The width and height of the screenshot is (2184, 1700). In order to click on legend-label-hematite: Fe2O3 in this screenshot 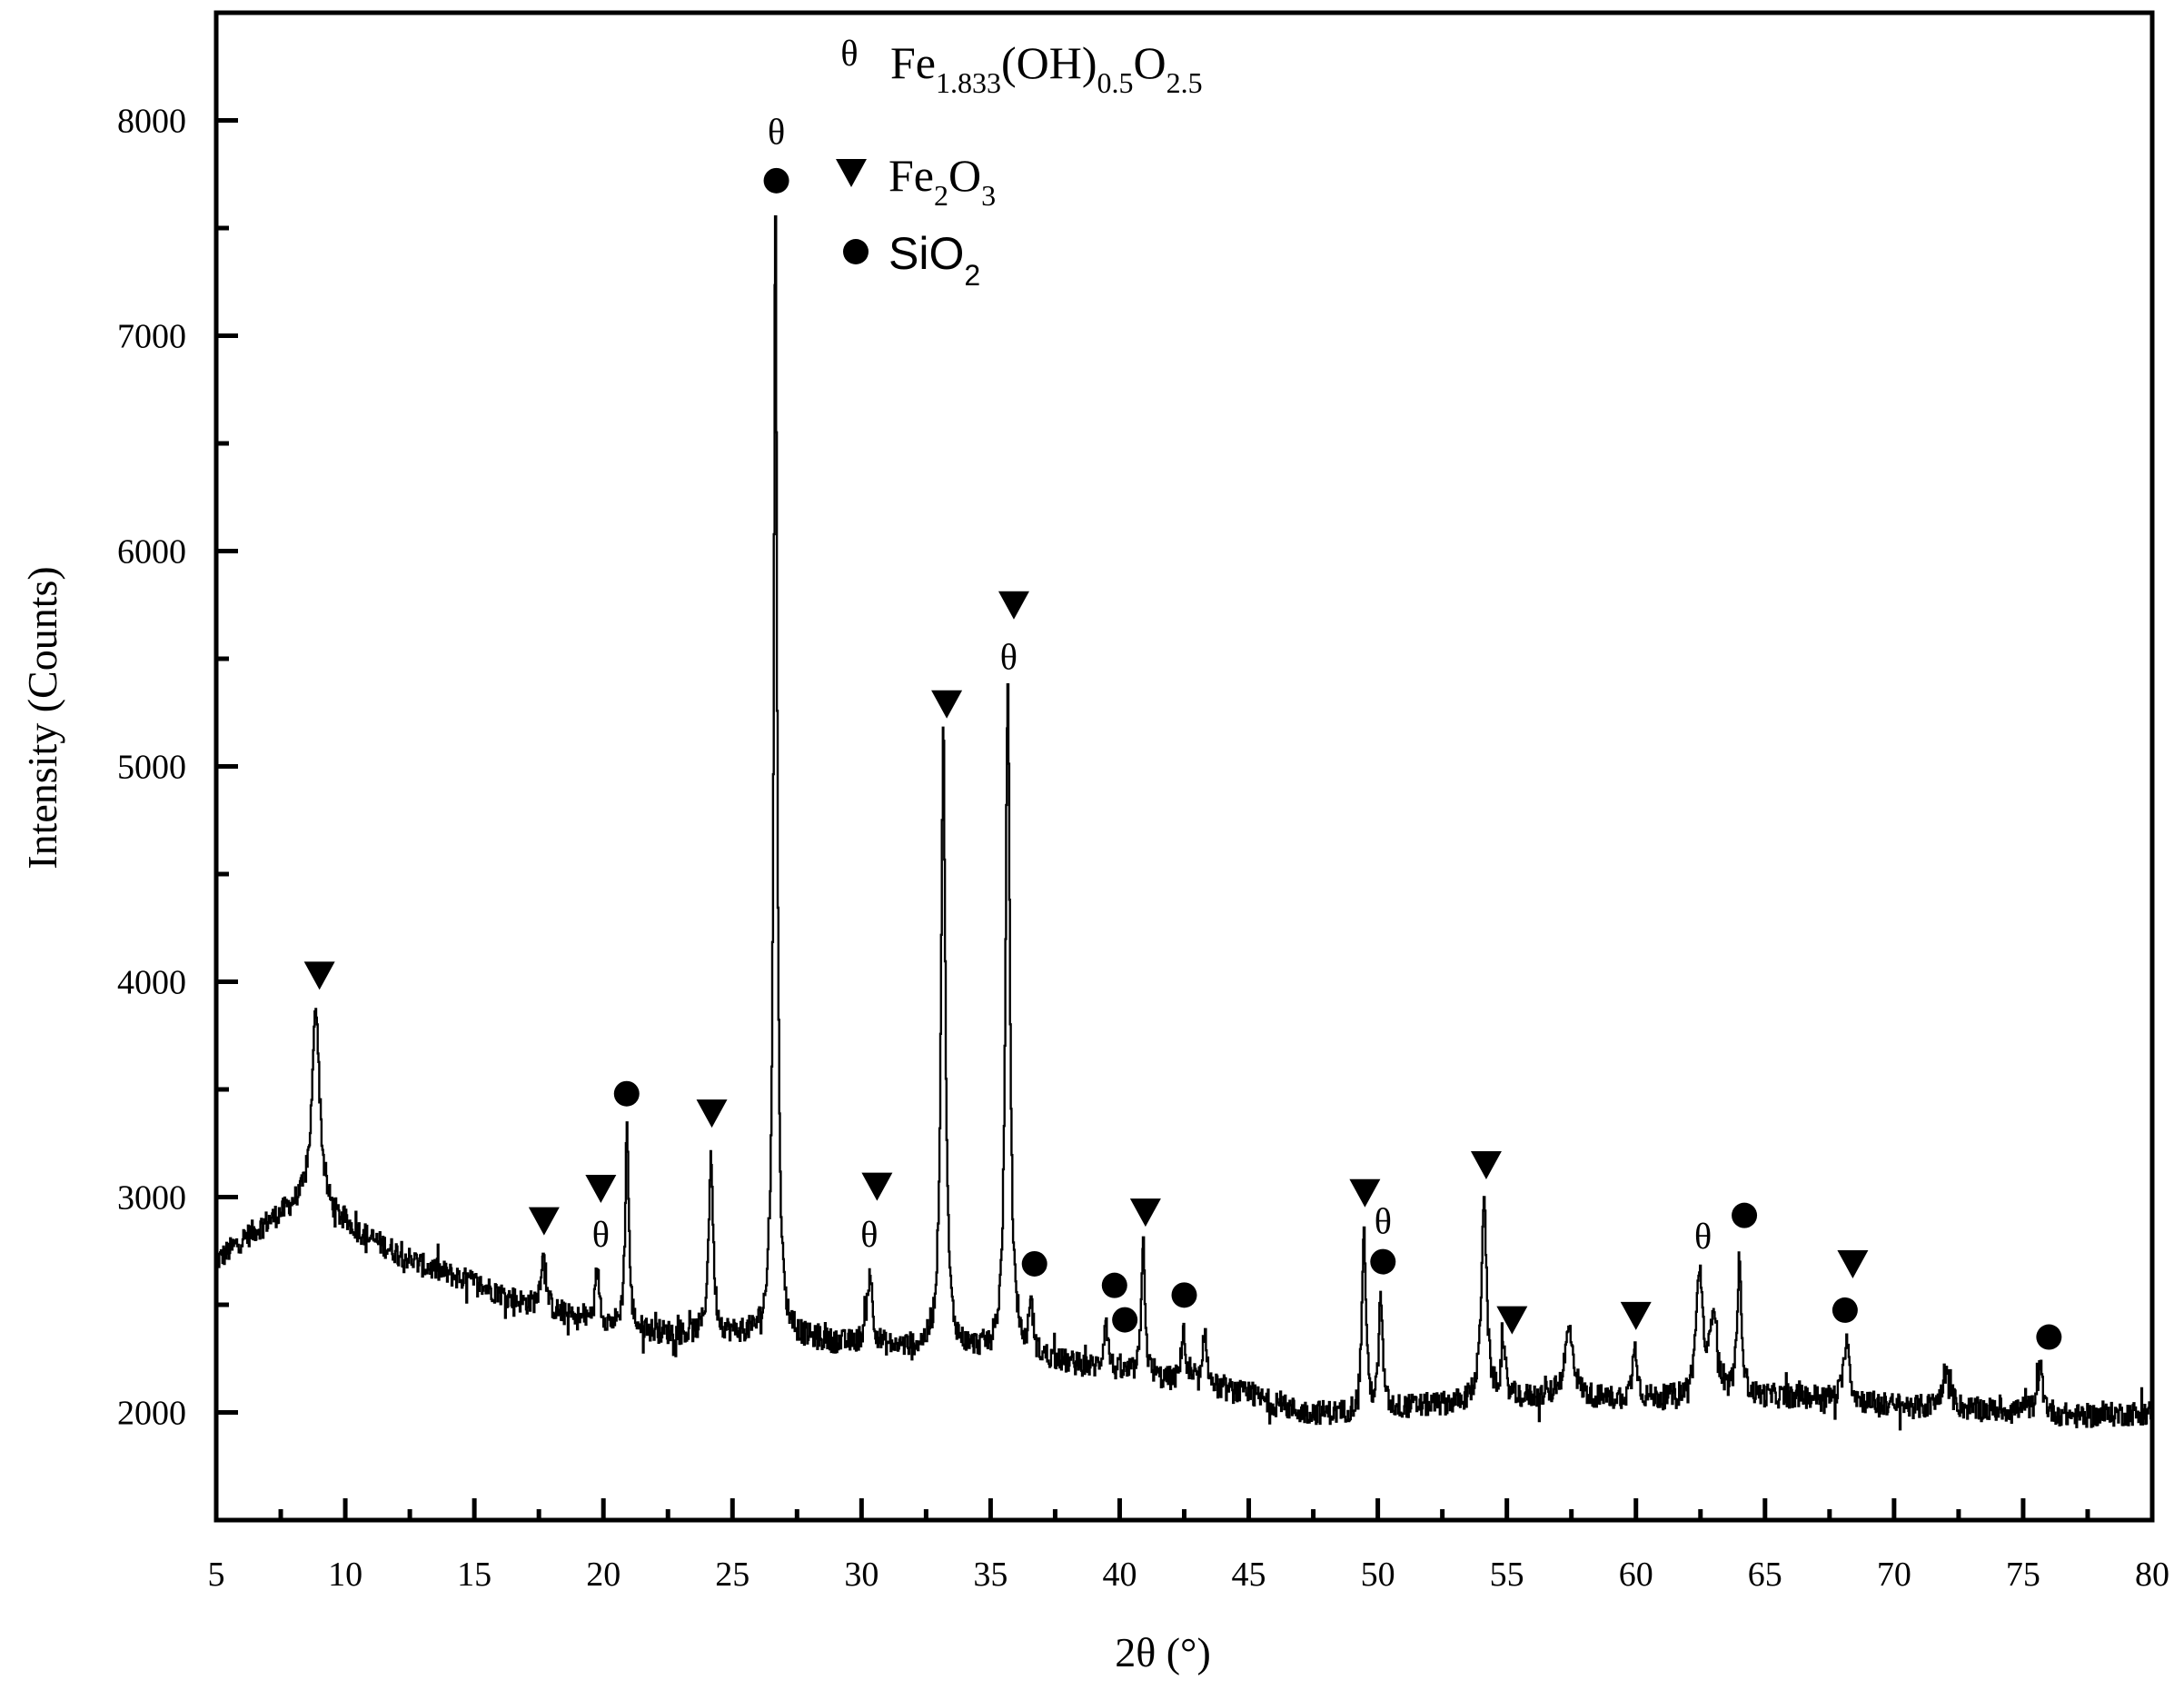, I will do `click(942, 181)`.